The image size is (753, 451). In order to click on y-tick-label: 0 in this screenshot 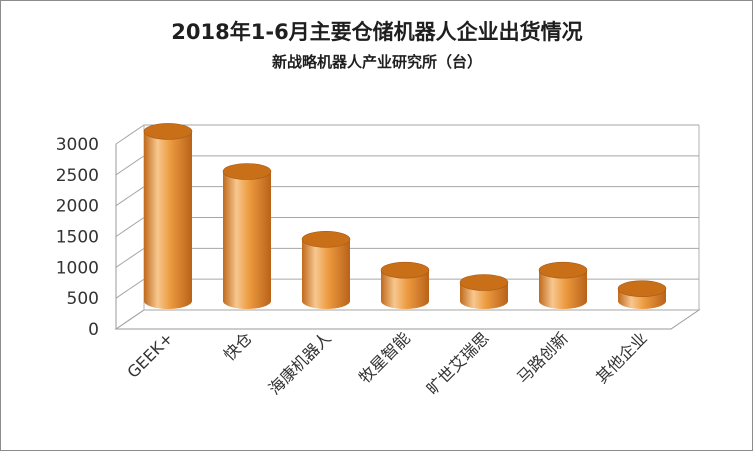, I will do `click(93, 330)`.